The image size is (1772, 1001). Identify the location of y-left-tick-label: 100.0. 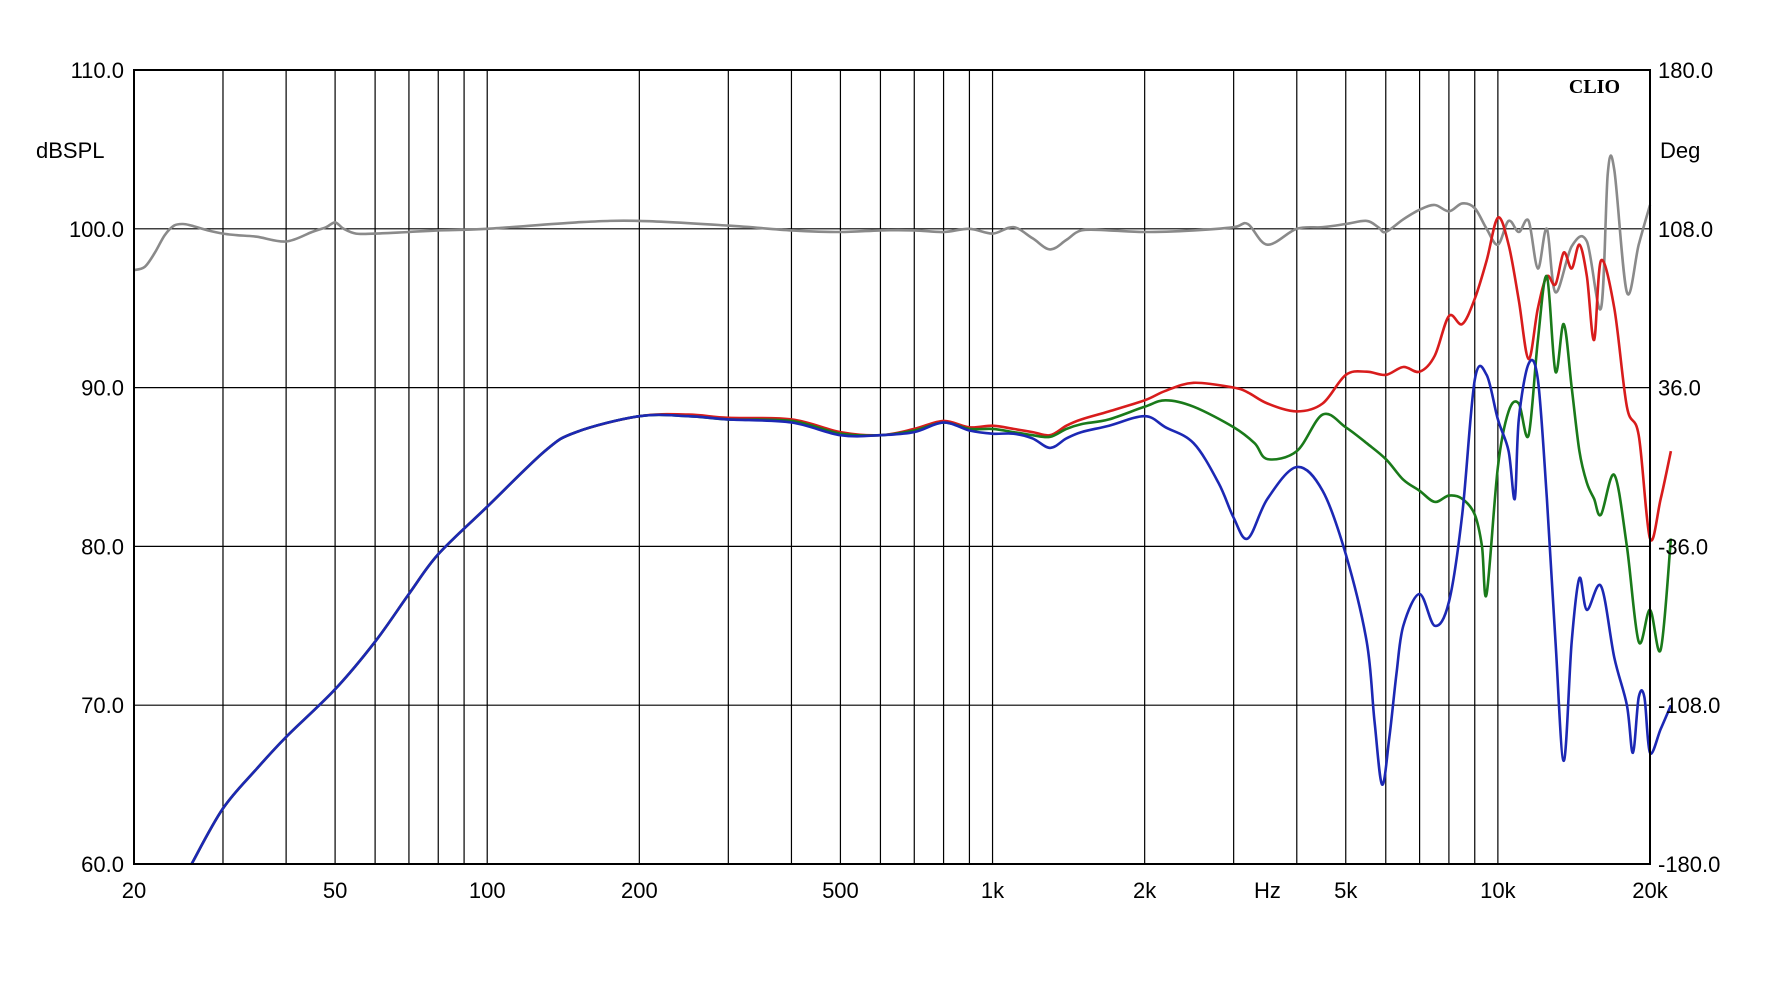
(96, 229).